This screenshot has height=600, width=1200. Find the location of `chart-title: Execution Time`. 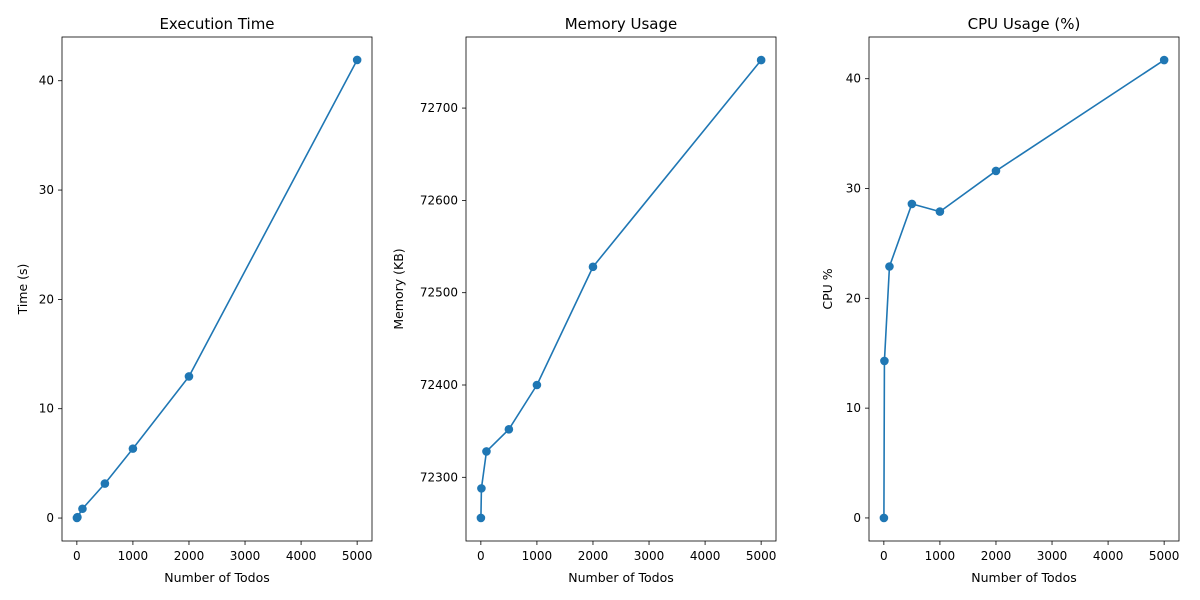

chart-title: Execution Time is located at coordinates (216, 24).